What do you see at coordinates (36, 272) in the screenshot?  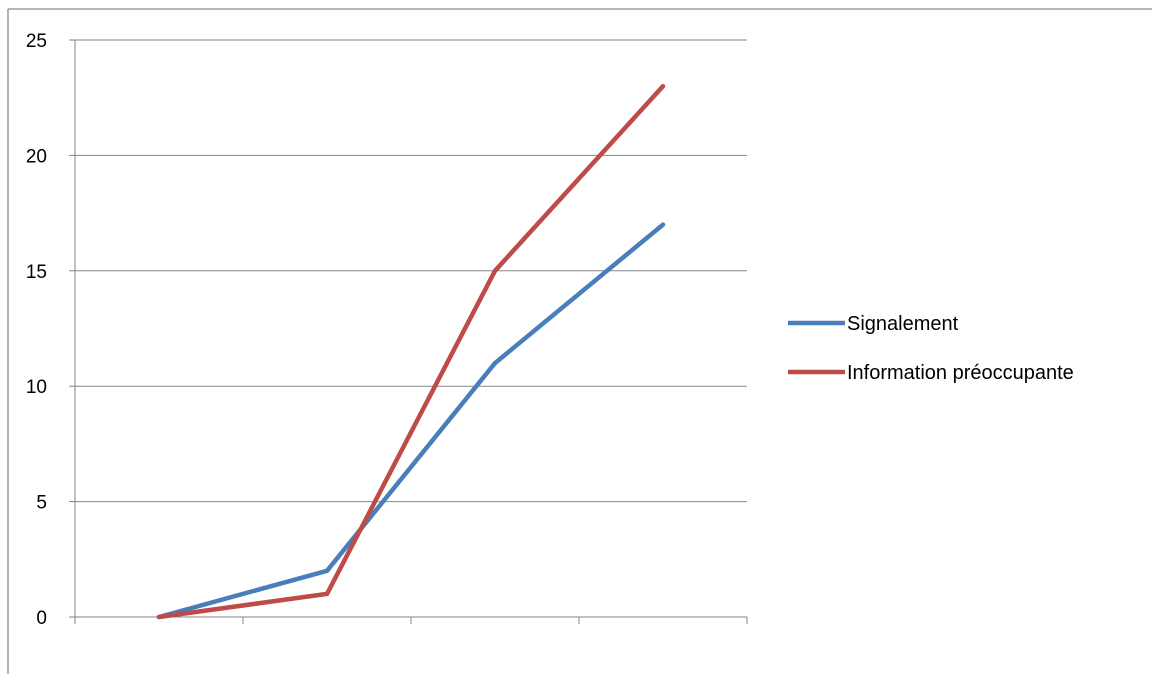 I see `y-tick-label: 15` at bounding box center [36, 272].